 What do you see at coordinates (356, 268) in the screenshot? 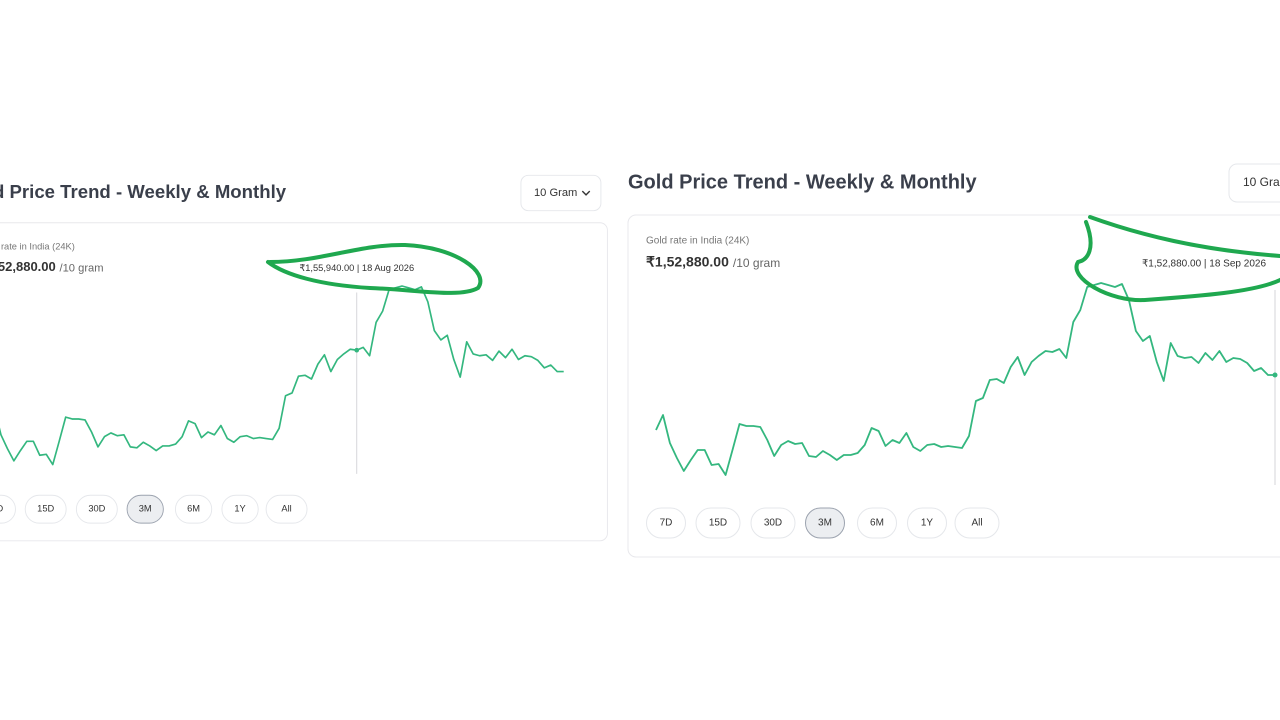
I see `tooltip: ₹1,55,940.00 | 18 Aug 2026` at bounding box center [356, 268].